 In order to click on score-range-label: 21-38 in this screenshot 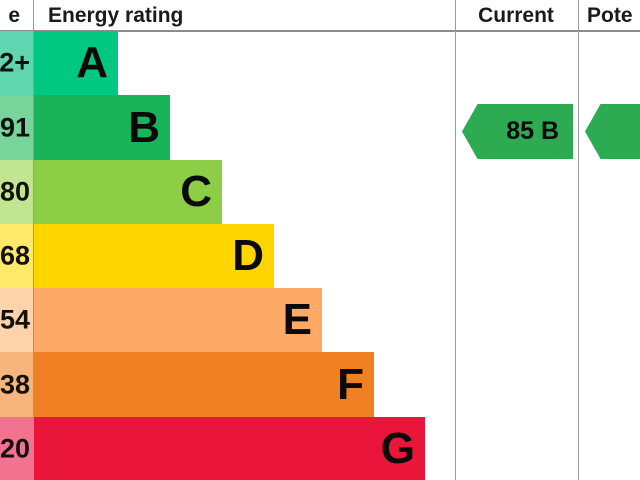, I will do `click(15, 384)`.